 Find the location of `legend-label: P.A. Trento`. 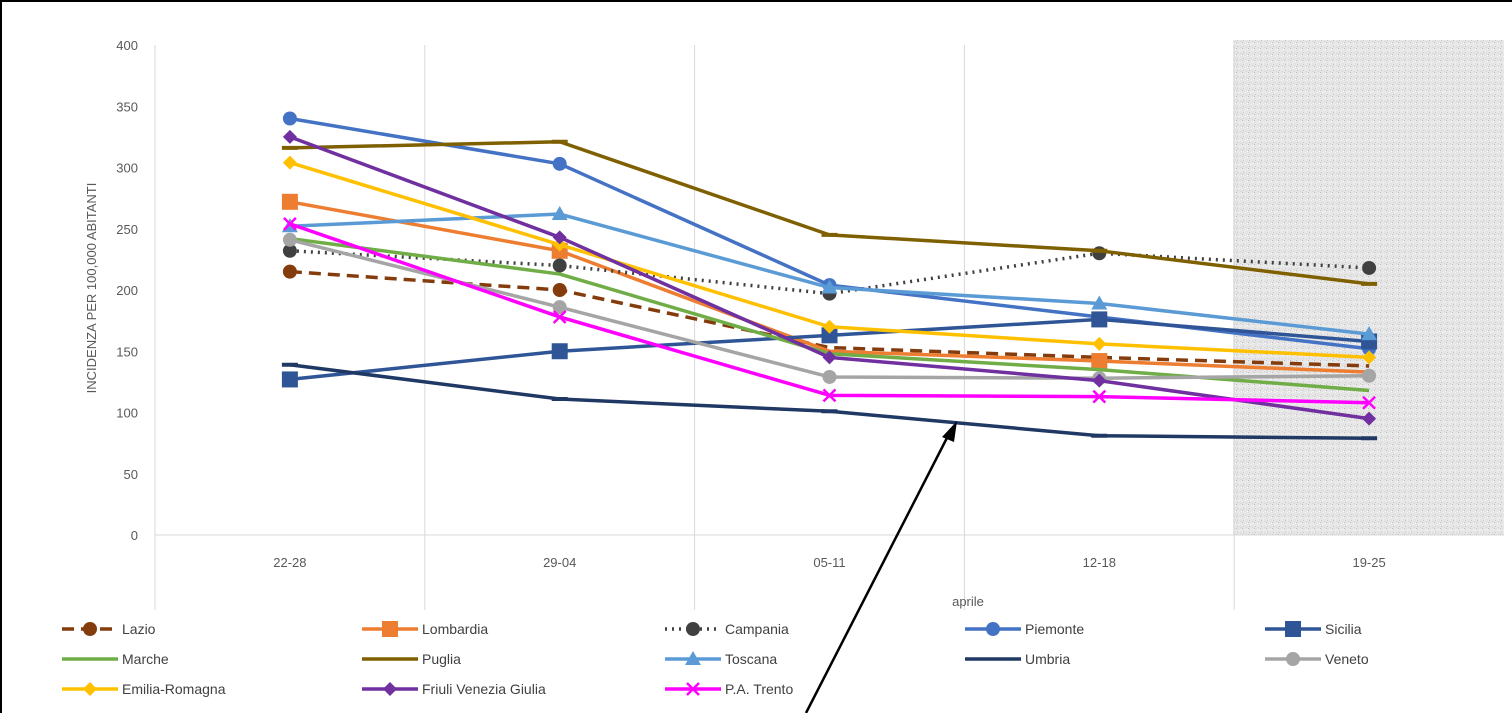

legend-label: P.A. Trento is located at coordinates (759, 689).